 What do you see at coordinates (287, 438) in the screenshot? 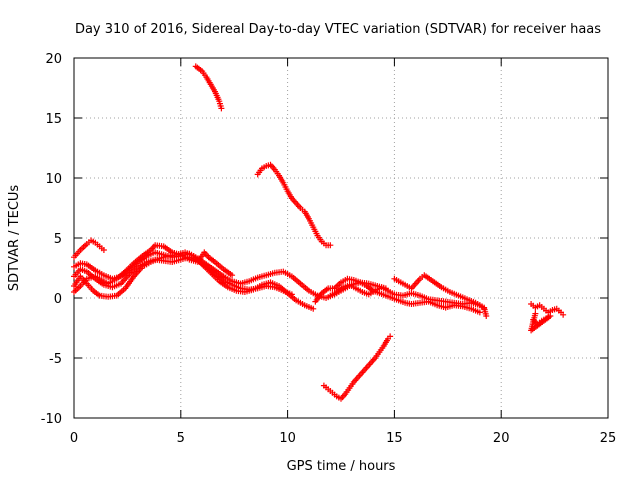
I see `x-tick-label: 10` at bounding box center [287, 438].